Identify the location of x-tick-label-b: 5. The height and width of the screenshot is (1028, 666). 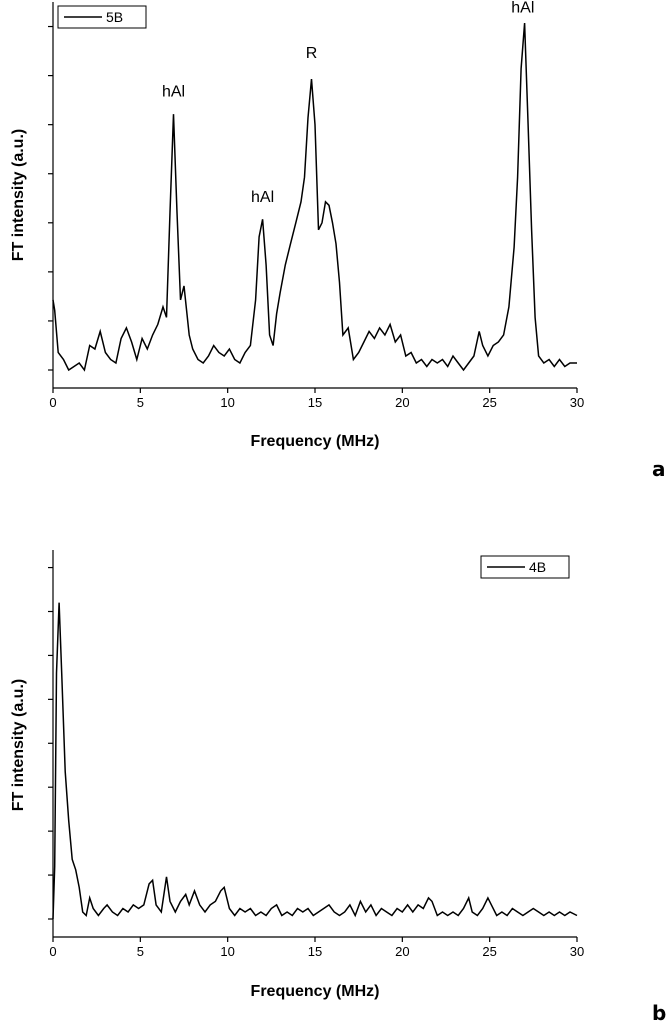
(140, 951).